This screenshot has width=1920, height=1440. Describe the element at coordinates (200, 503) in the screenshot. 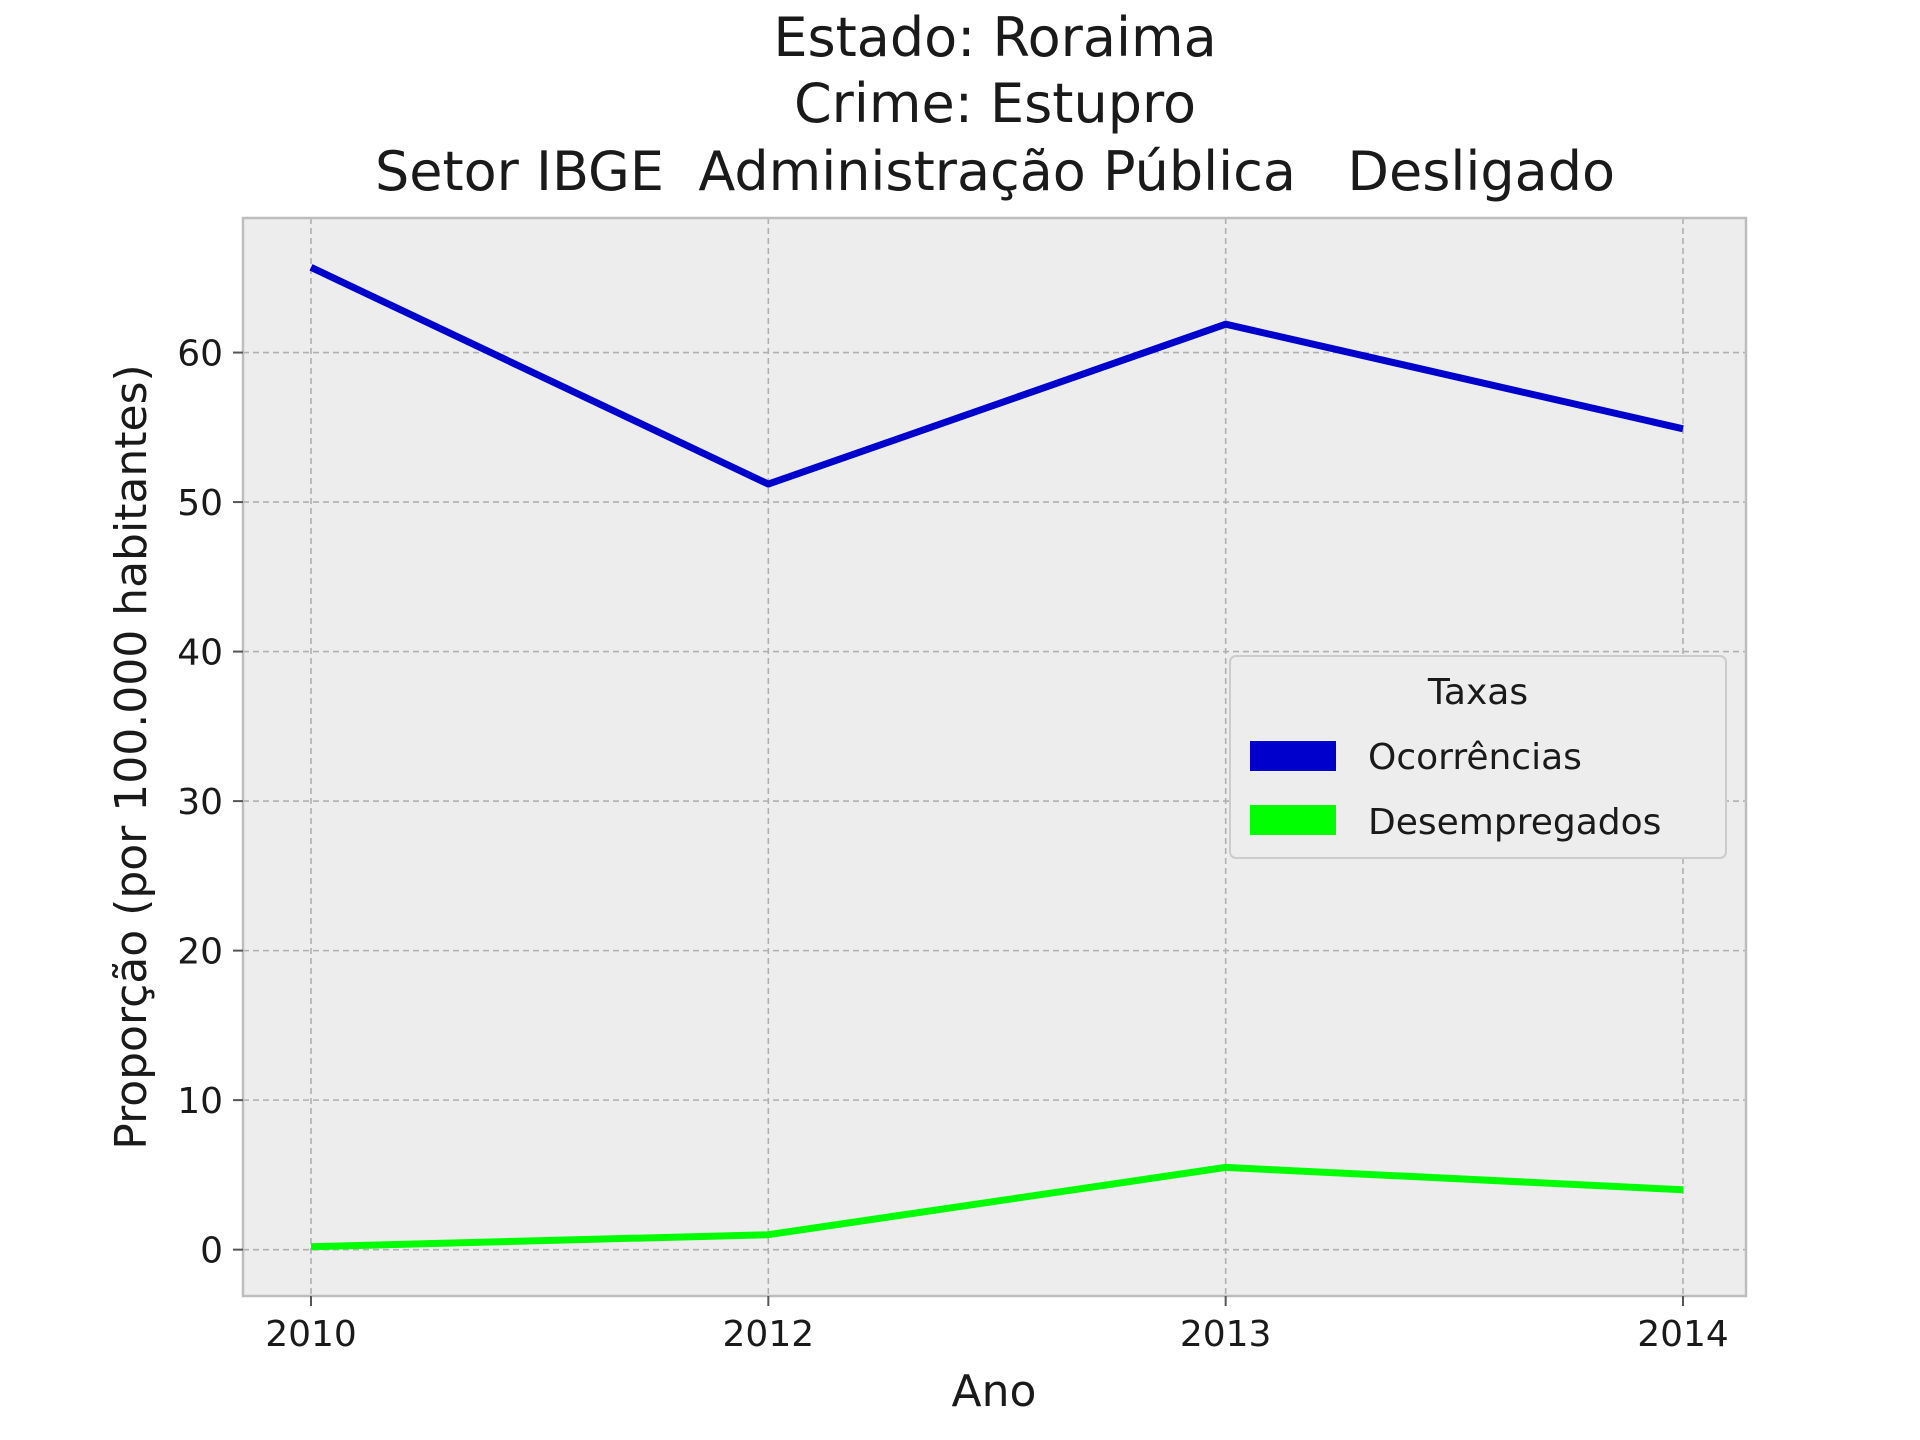

I see `y-tick-label: 50` at that location.